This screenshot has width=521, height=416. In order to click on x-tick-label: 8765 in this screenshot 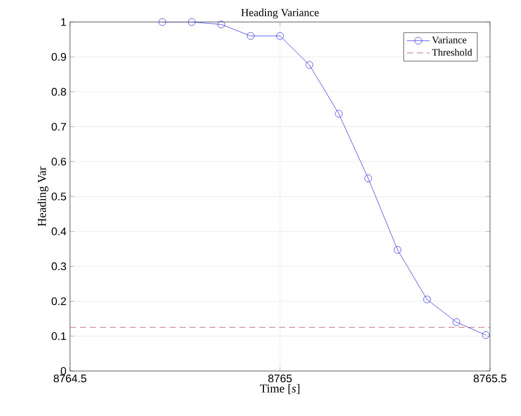, I will do `click(280, 378)`.